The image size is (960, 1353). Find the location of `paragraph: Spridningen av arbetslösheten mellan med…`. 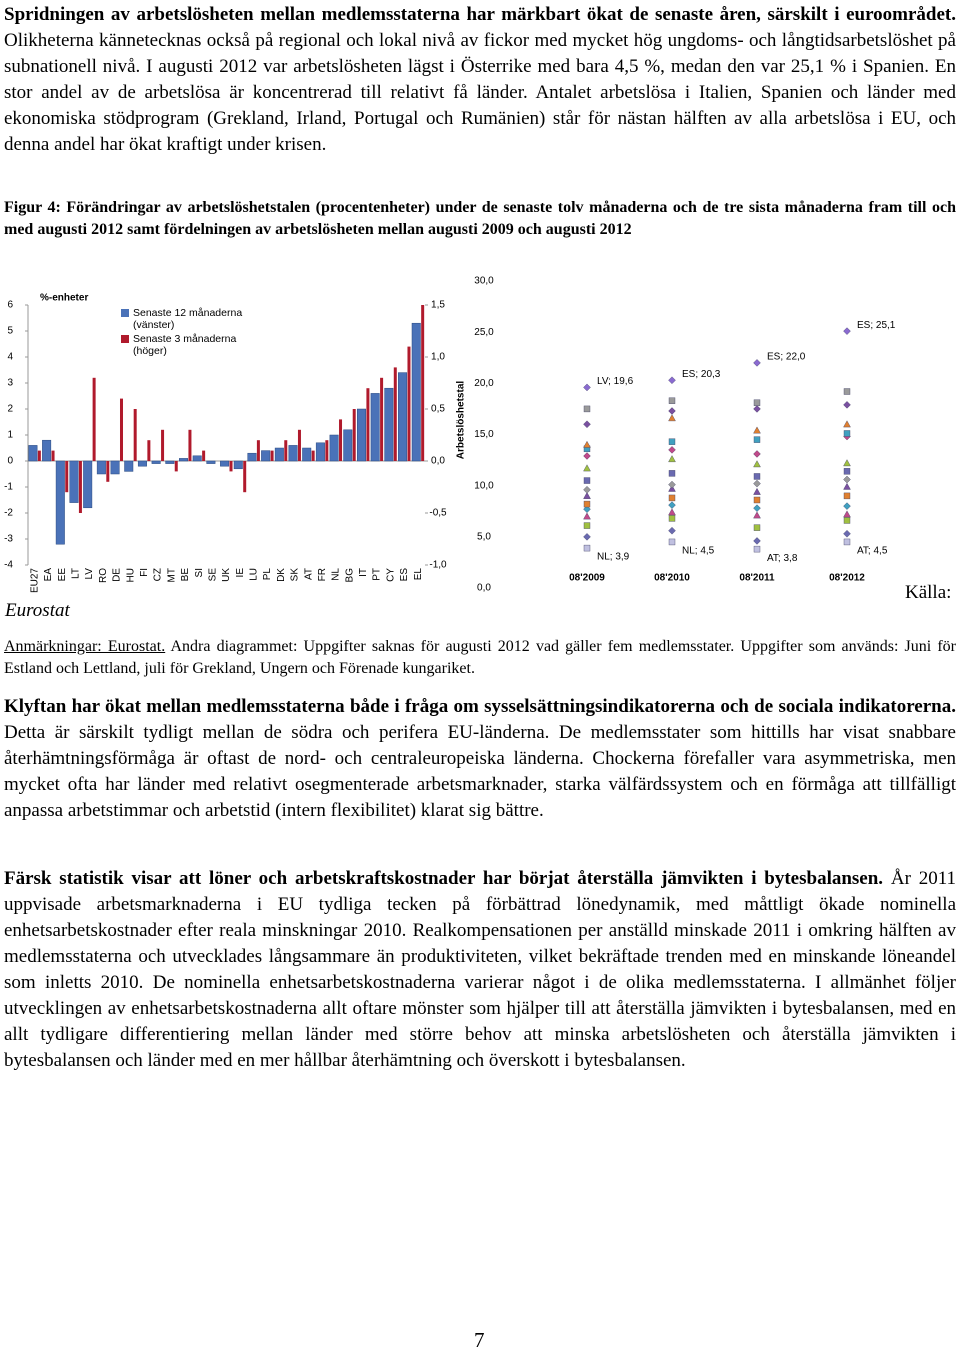

paragraph: Spridningen av arbetslösheten mellan med… is located at coordinates (480, 80).